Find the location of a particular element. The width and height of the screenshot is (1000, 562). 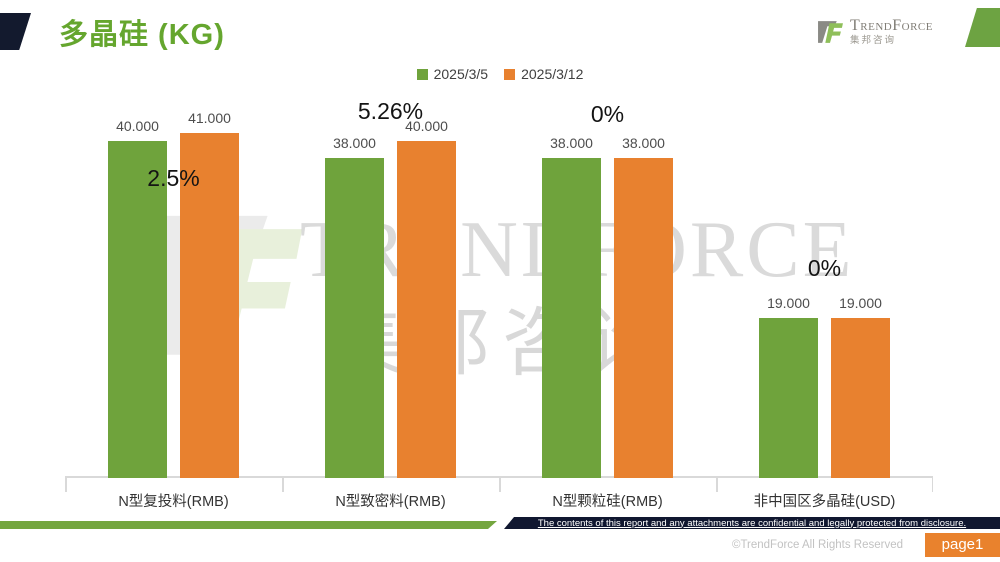

corner-shape-top-left is located at coordinates (15, 31).